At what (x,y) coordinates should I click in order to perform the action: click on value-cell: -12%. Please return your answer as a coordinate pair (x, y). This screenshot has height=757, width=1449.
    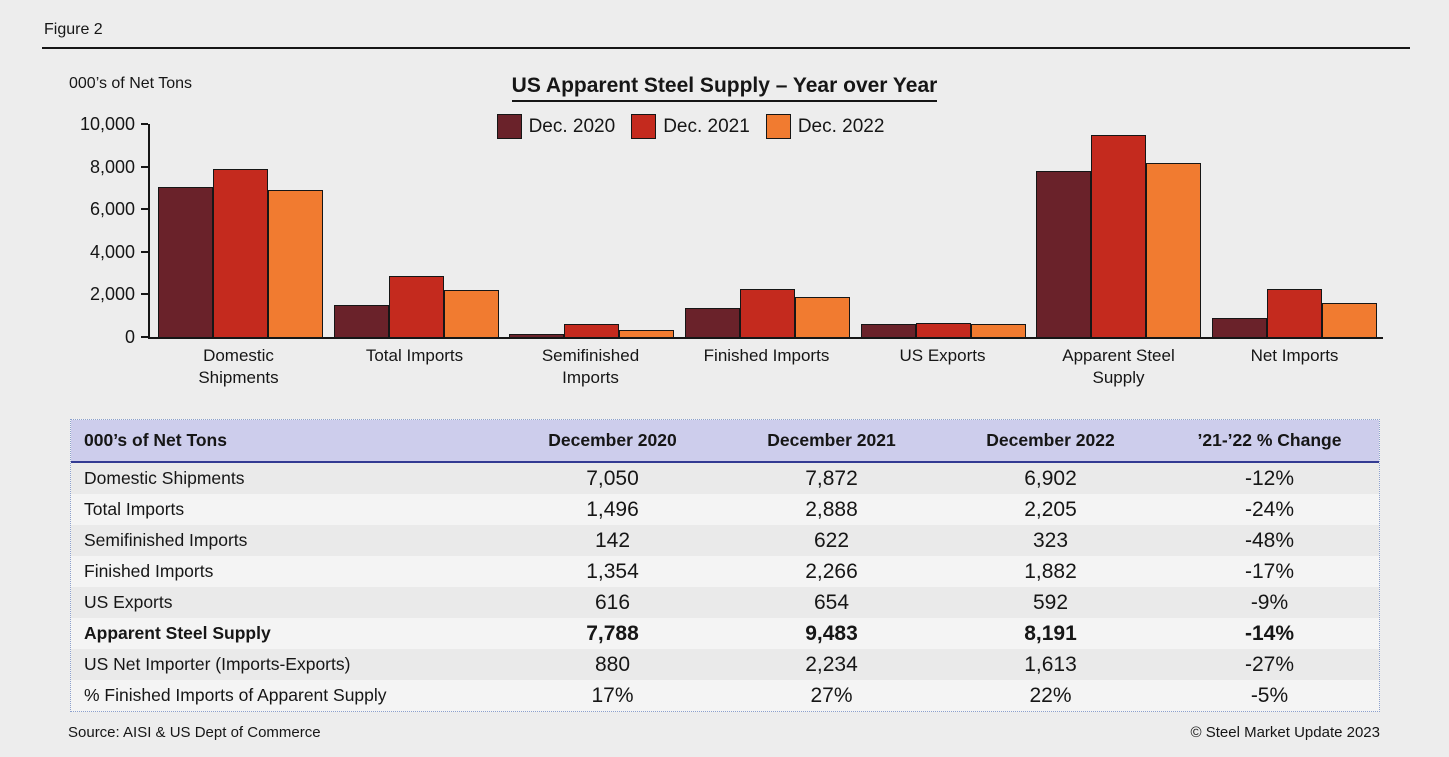
    Looking at the image, I should click on (1269, 478).